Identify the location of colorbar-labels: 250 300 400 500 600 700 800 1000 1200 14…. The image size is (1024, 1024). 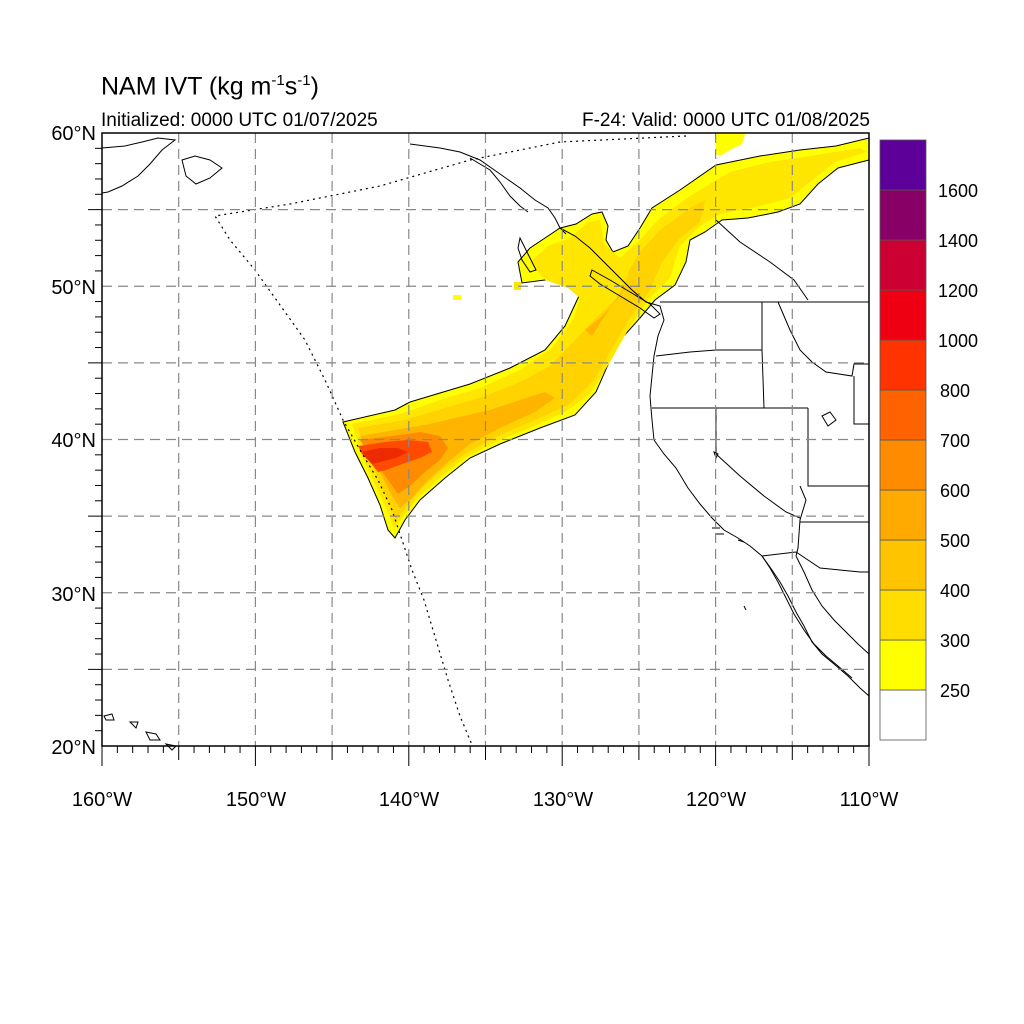
(958, 441).